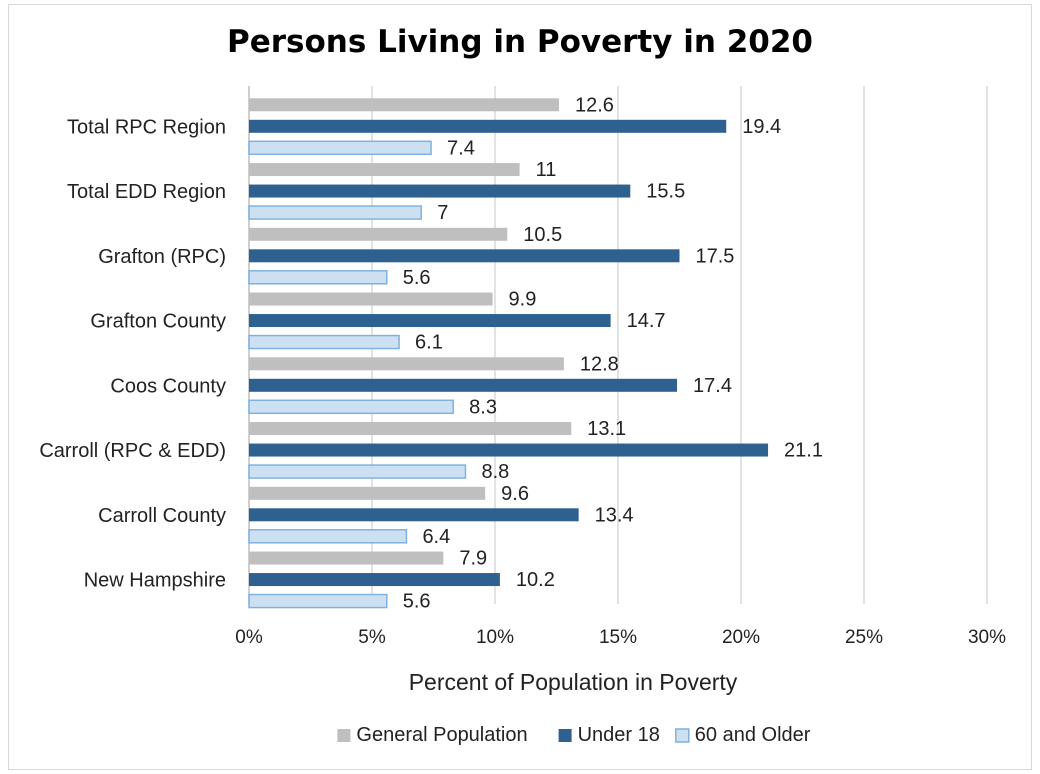  Describe the element at coordinates (441, 735) in the screenshot. I see `legend-label: General Population` at that location.